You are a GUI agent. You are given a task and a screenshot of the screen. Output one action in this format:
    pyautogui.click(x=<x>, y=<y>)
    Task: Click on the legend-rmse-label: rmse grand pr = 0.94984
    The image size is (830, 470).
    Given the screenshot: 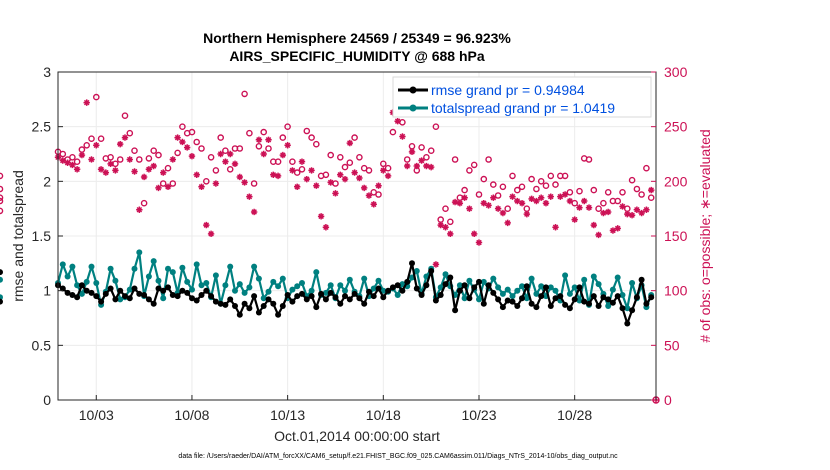 What is the action you would take?
    pyautogui.click(x=508, y=90)
    